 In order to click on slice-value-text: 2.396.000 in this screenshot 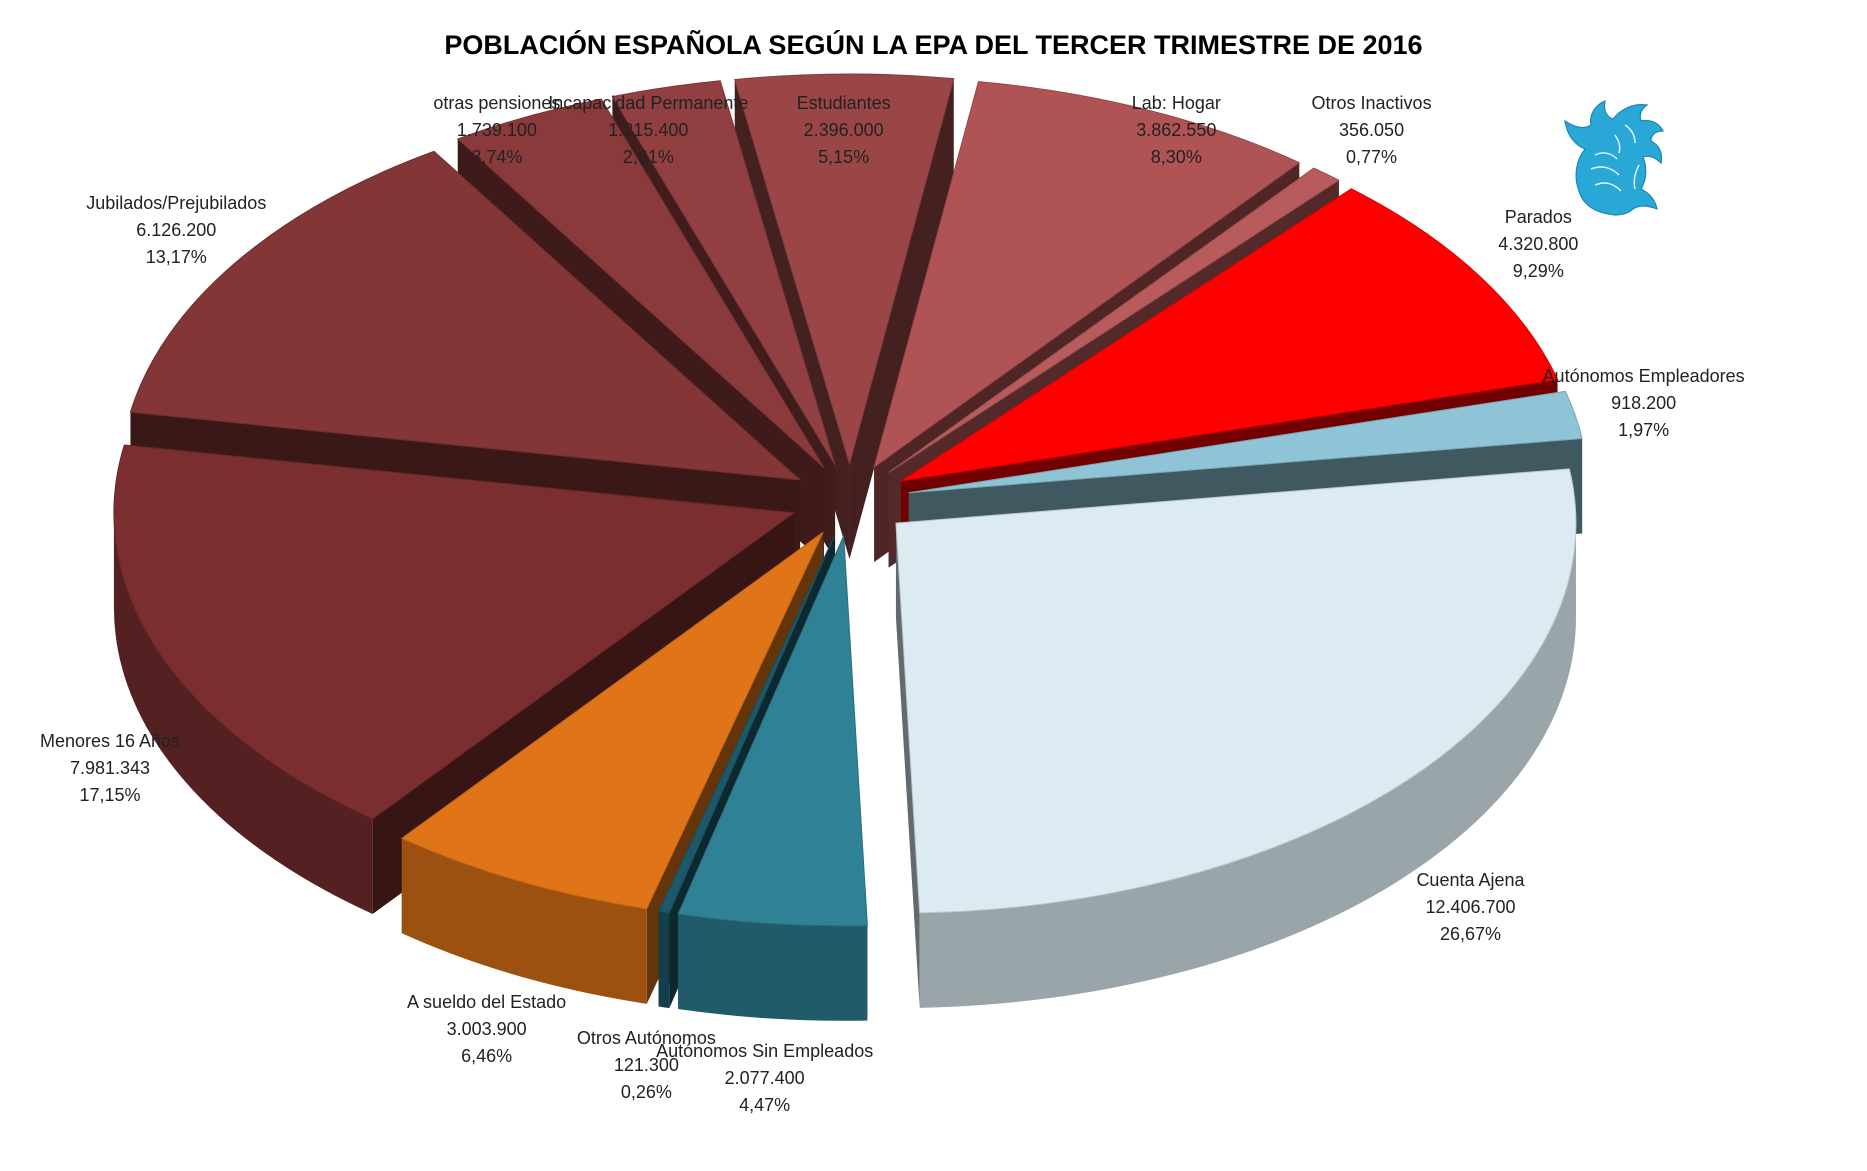, I will do `click(843, 130)`.